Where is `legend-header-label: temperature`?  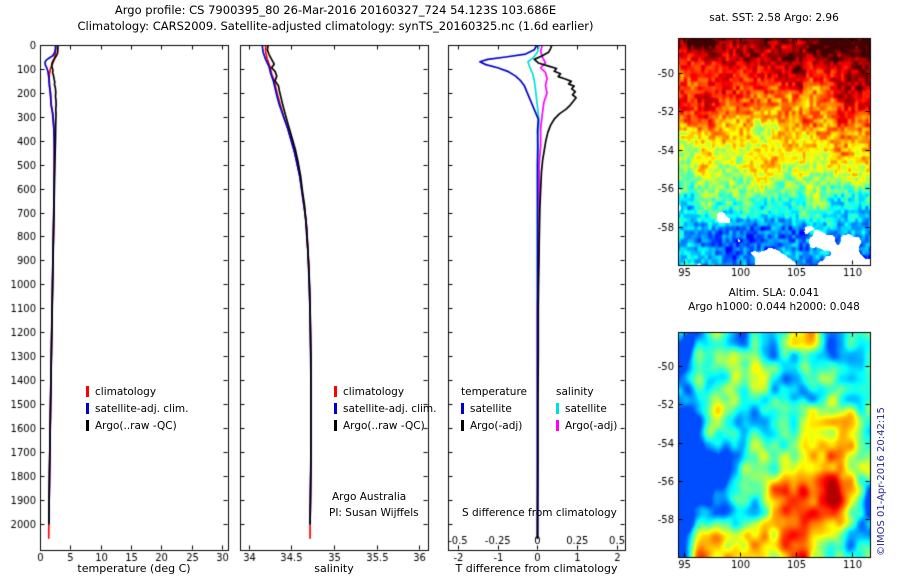 legend-header-label: temperature is located at coordinates (494, 391).